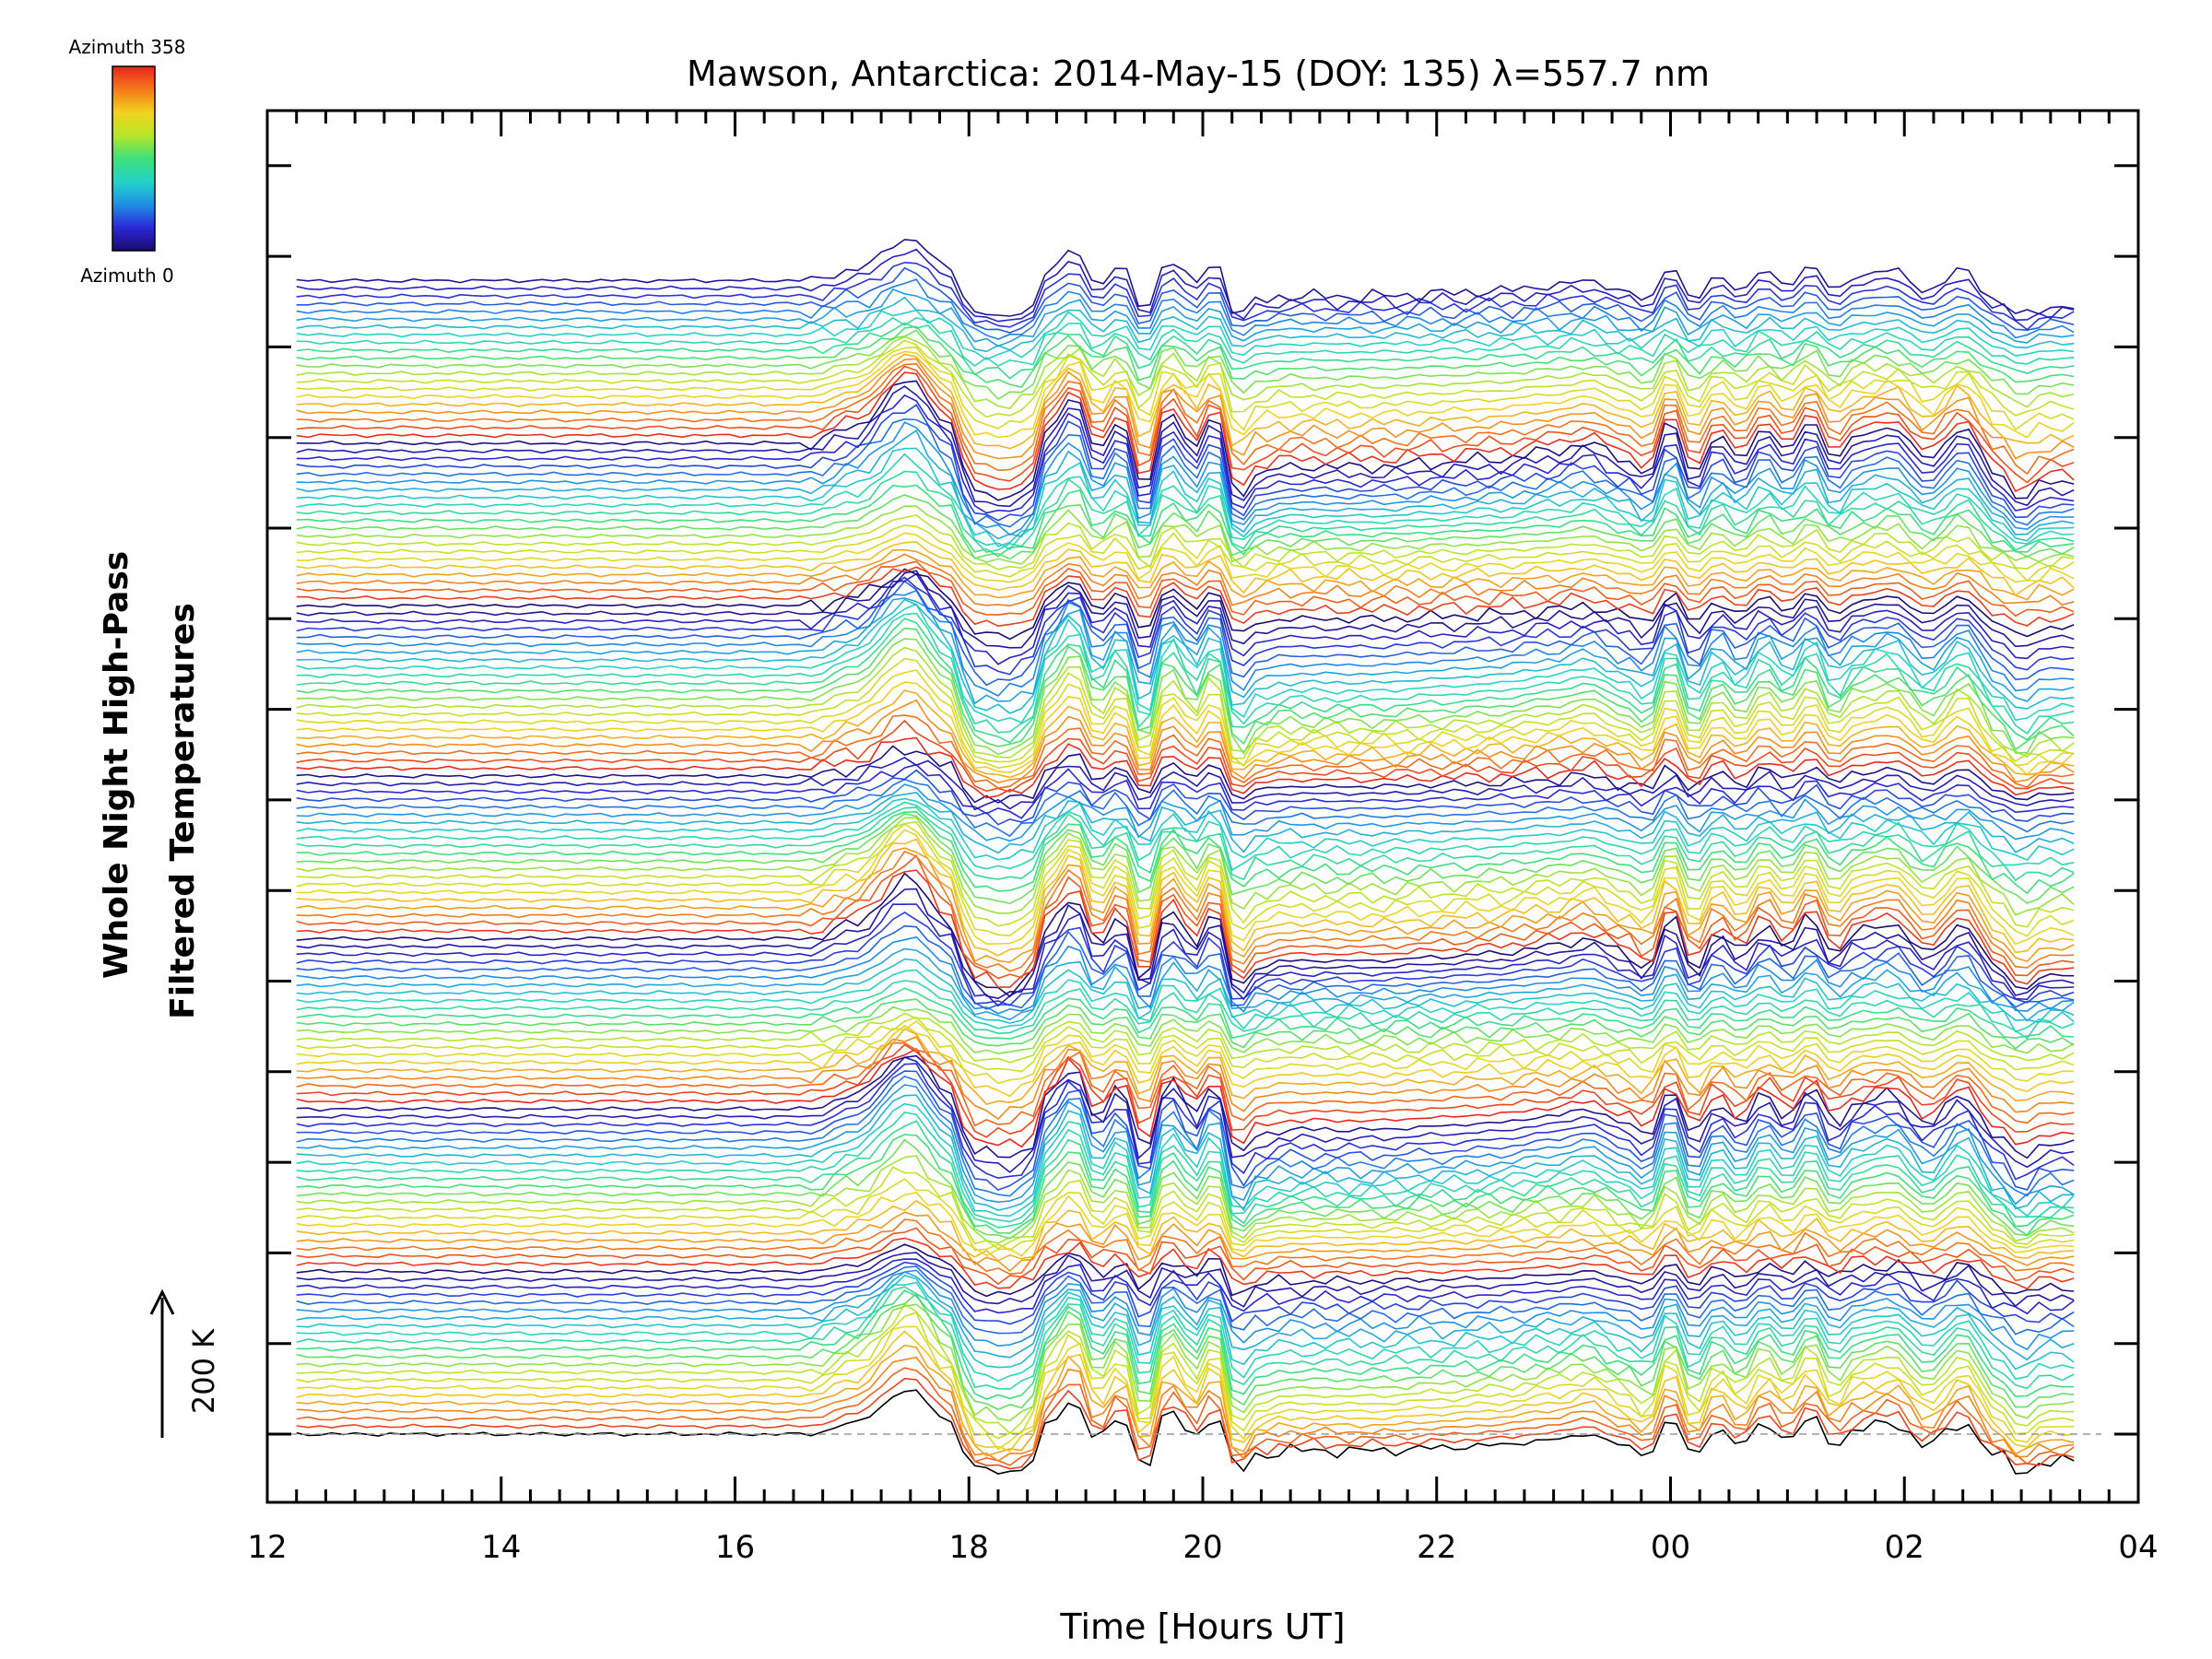 The width and height of the screenshot is (2212, 1659). What do you see at coordinates (183, 811) in the screenshot?
I see `y-axis-title-line2: Filtered Temperatures` at bounding box center [183, 811].